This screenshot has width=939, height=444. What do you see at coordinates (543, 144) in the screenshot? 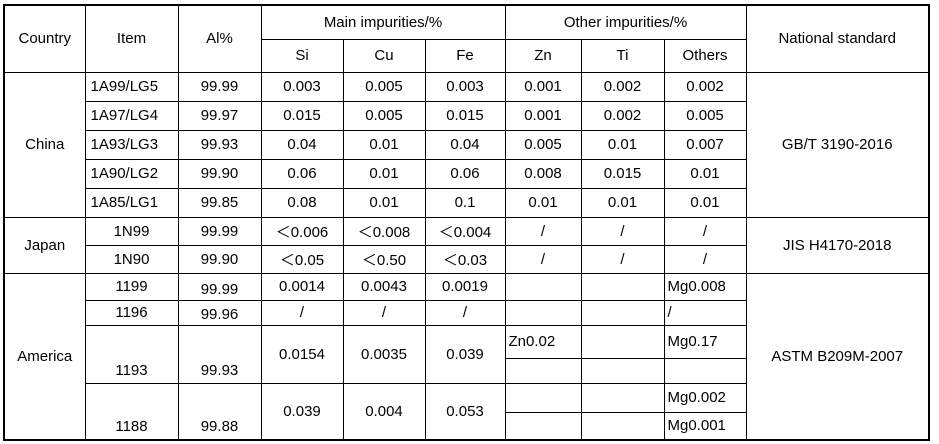
I see `impurity-zn-cell: 0.005` at bounding box center [543, 144].